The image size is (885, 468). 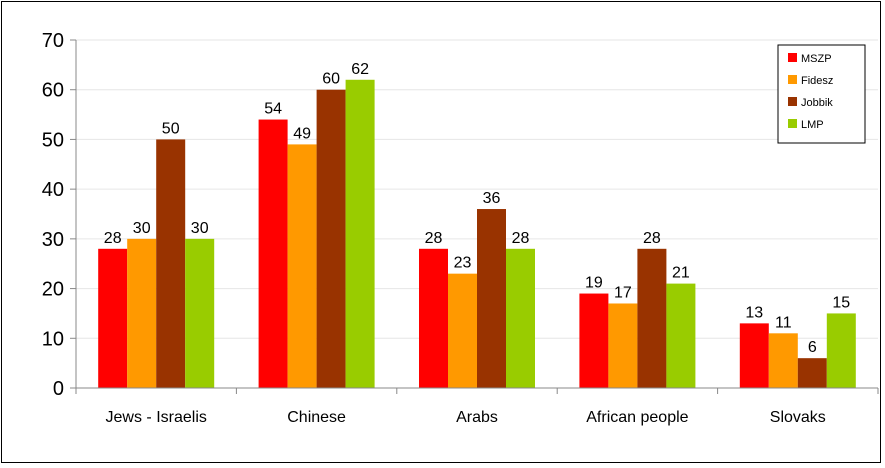 What do you see at coordinates (754, 312) in the screenshot?
I see `data-label: 13` at bounding box center [754, 312].